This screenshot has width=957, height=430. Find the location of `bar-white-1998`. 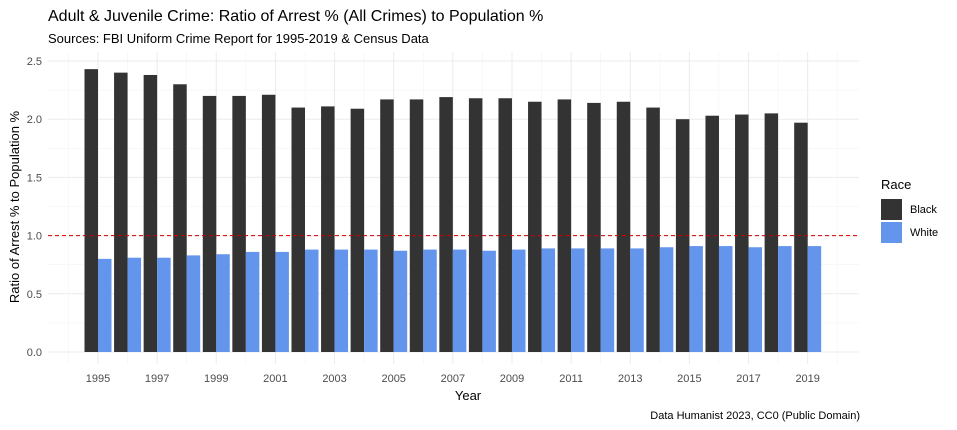

bar-white-1998 is located at coordinates (193, 303).